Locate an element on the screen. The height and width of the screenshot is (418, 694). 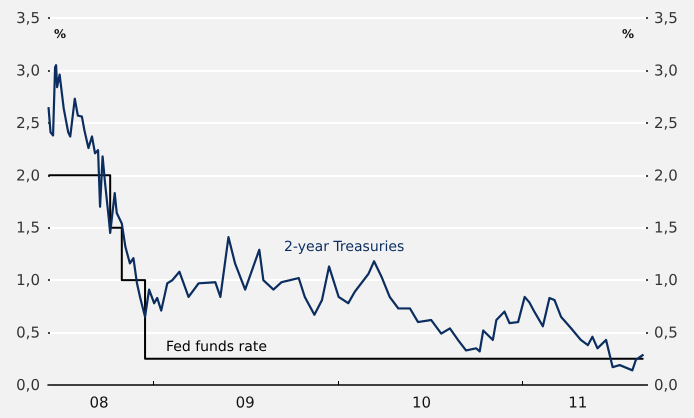
y-axis-title: % is located at coordinates (60, 34).